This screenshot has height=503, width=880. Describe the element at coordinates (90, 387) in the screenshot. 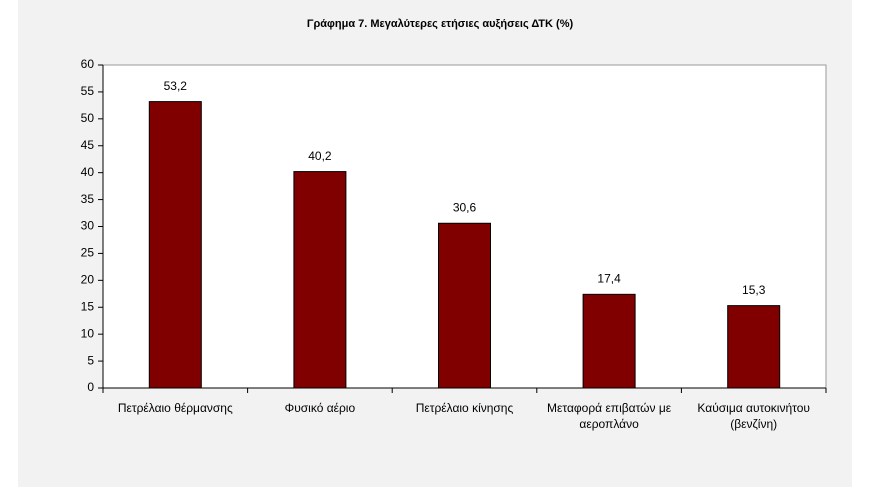

I see `y-tick-label: 0` at that location.